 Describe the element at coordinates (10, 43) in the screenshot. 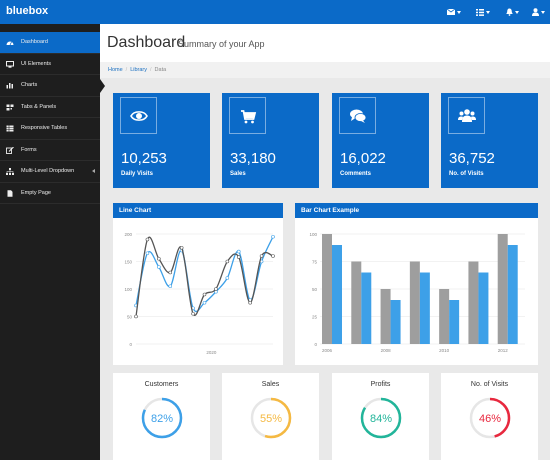

I see `dashboard-icon` at that location.